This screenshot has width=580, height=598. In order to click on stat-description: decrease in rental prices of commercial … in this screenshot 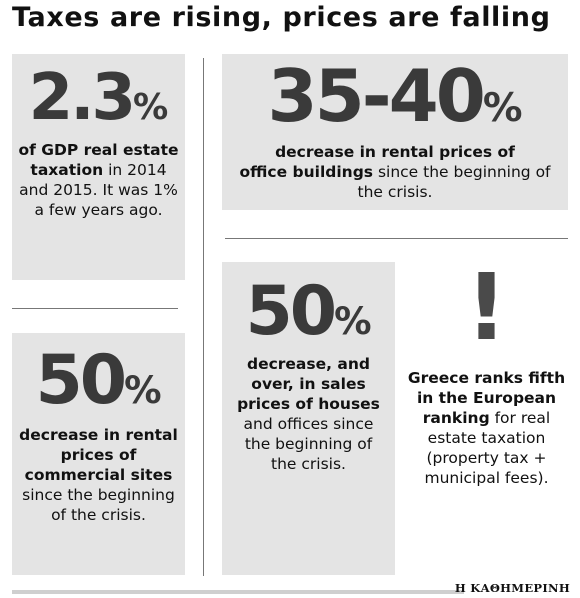, I will do `click(98, 475)`.